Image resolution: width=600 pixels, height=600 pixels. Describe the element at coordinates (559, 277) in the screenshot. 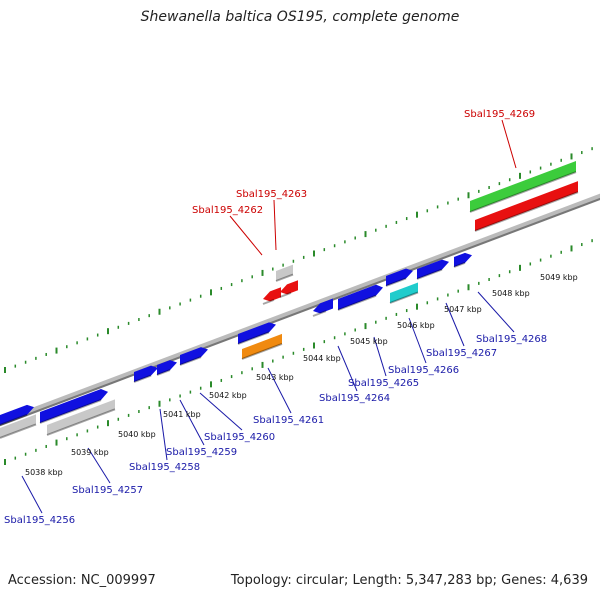

I see `tick-label: 5049 kbp` at that location.